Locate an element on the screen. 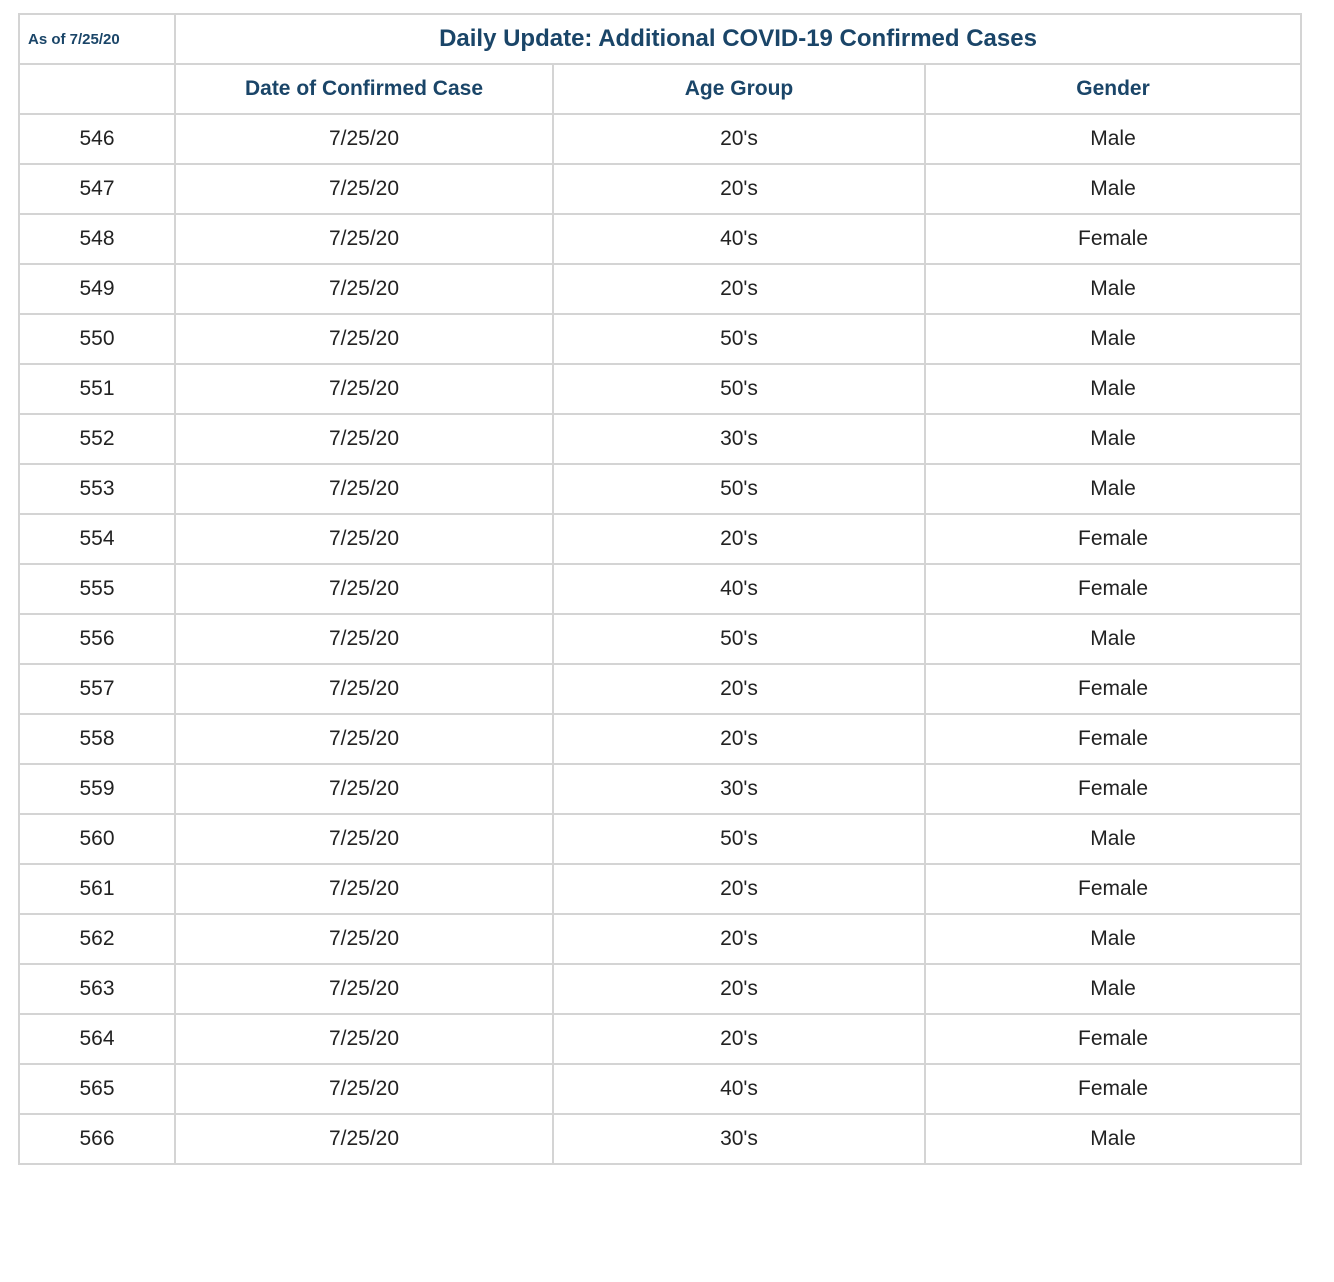 The height and width of the screenshot is (1282, 1334). case-number-cell: 558 is located at coordinates (97, 739).